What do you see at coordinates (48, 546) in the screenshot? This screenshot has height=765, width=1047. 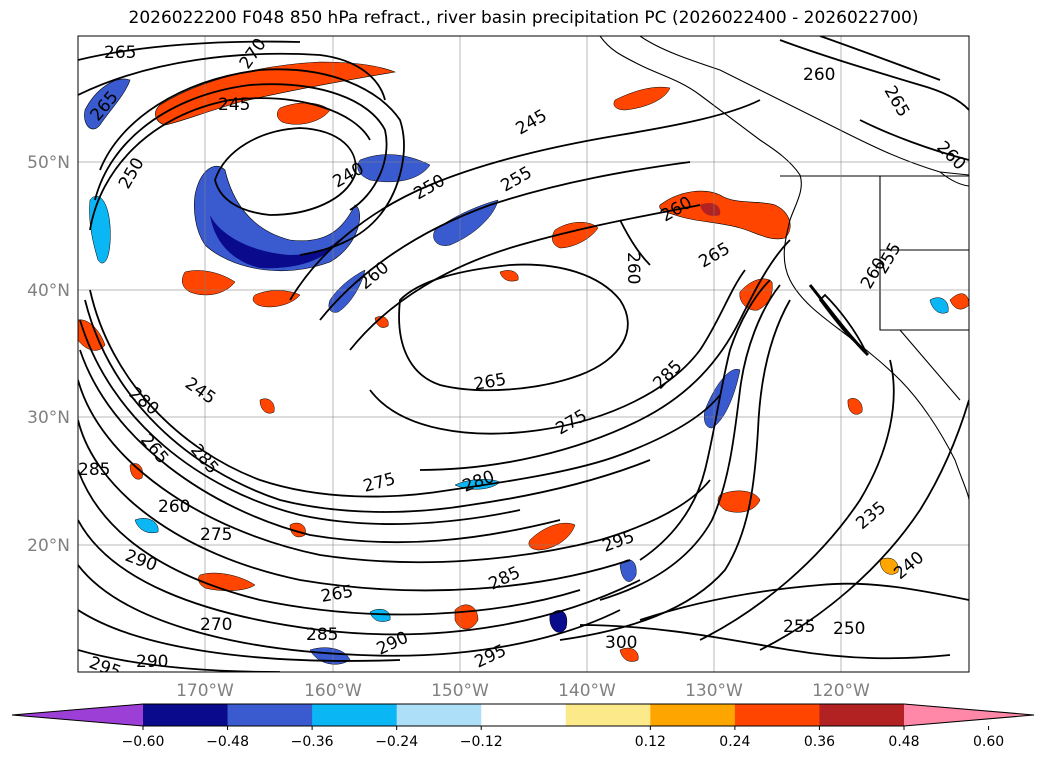 I see `lat-label-20n: 20°N` at bounding box center [48, 546].